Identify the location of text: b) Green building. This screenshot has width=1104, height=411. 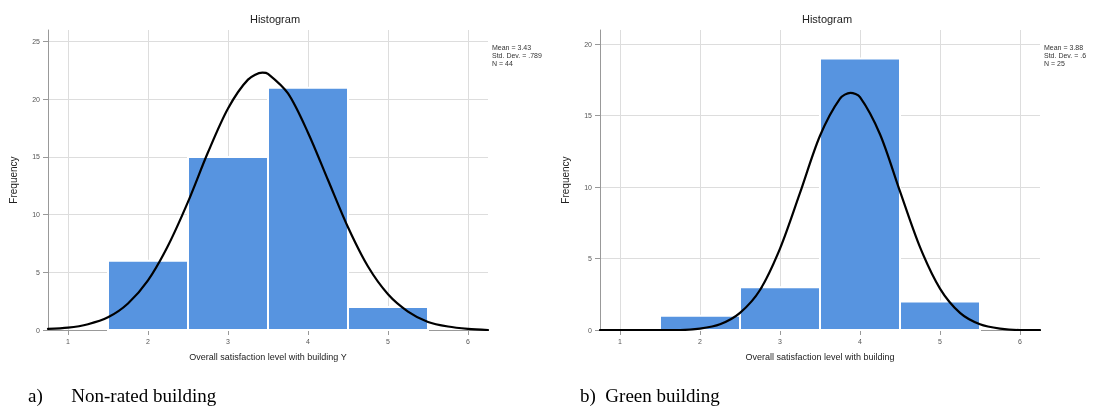
(650, 396).